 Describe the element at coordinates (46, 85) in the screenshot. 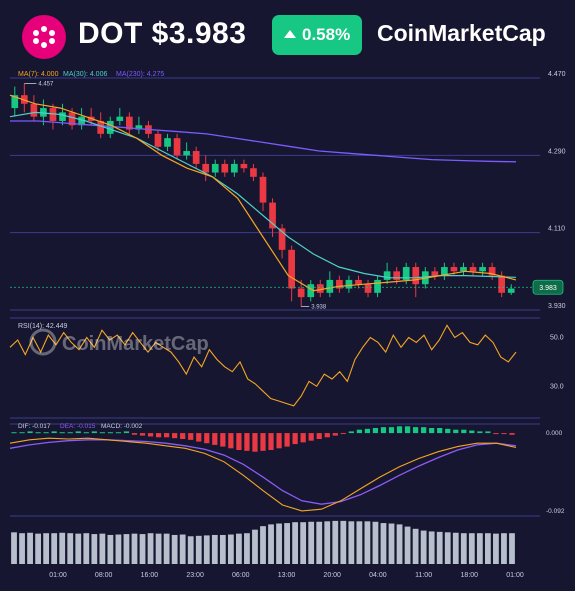

I see `high-label: 4.457` at that location.